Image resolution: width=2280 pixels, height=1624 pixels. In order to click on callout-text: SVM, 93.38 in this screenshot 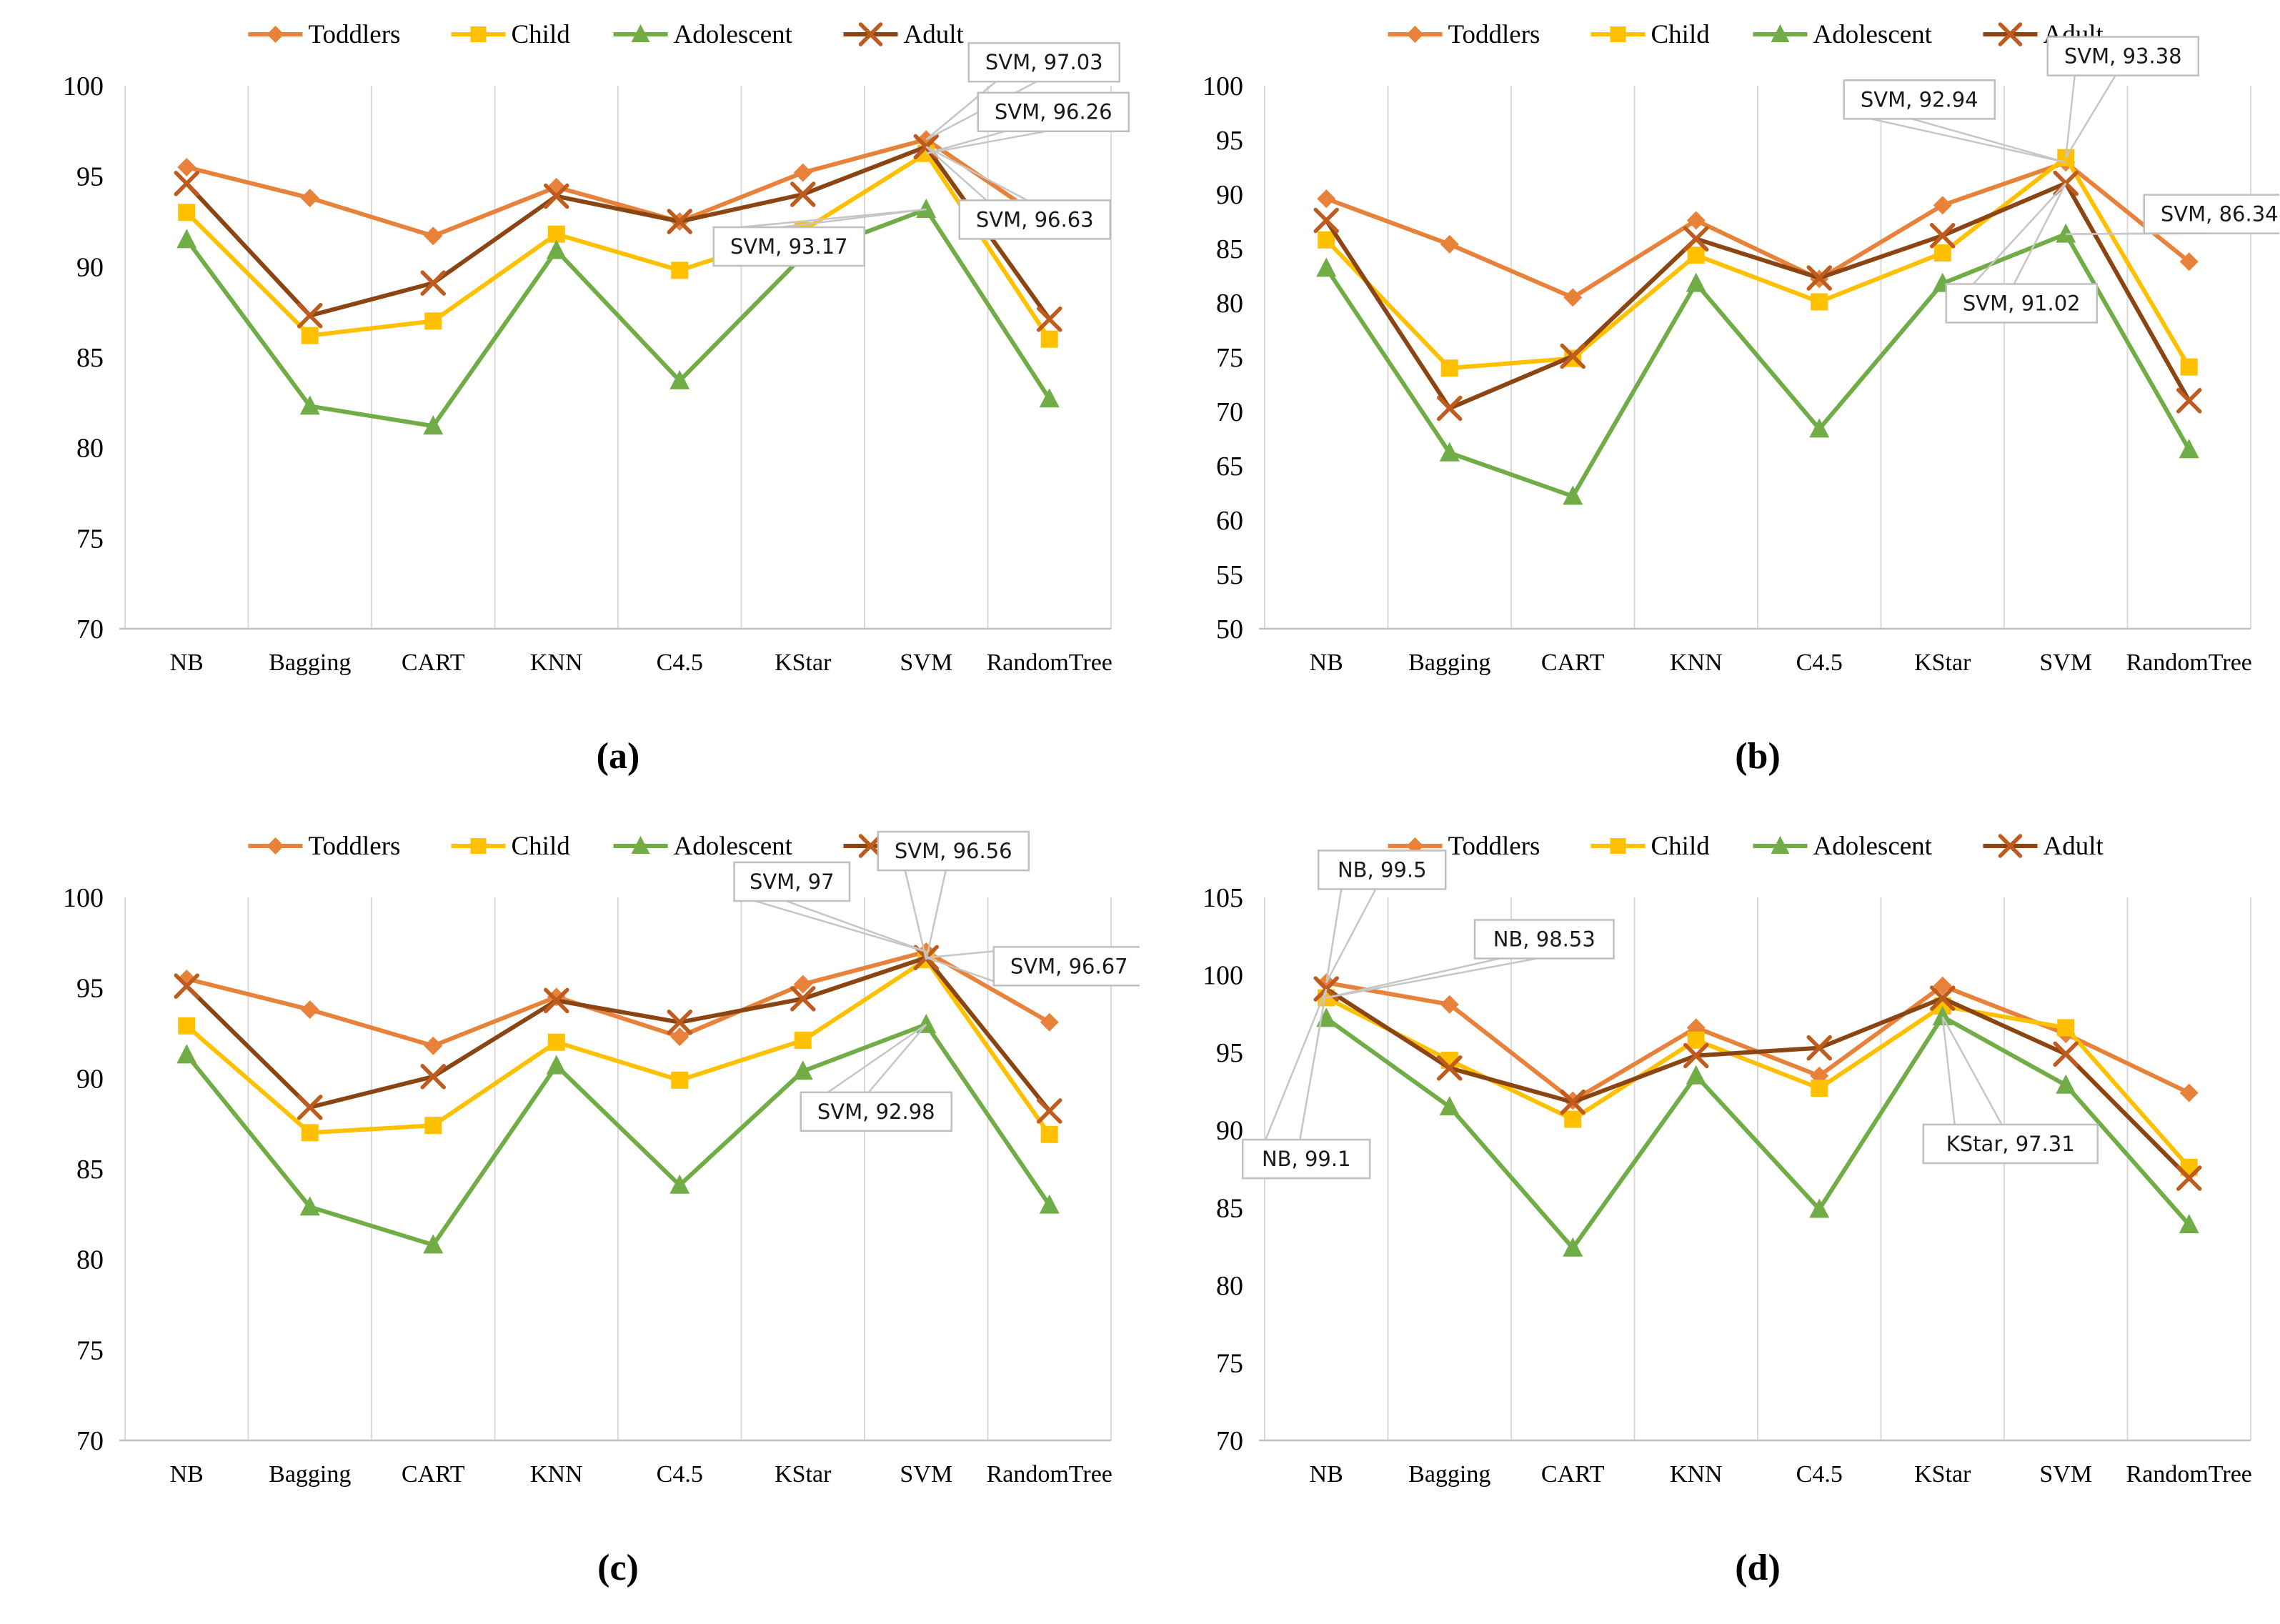, I will do `click(2123, 56)`.